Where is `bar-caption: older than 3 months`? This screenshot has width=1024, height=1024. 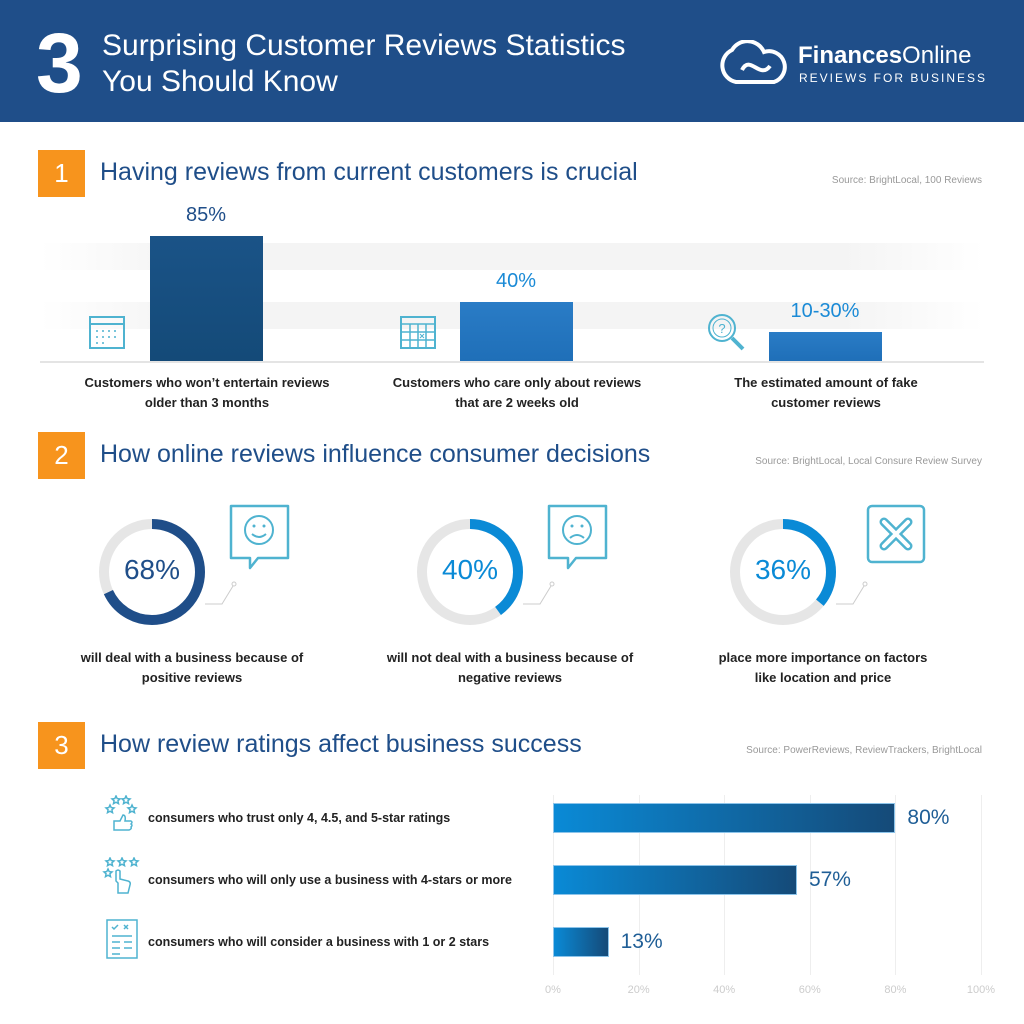 bar-caption: older than 3 months is located at coordinates (207, 402).